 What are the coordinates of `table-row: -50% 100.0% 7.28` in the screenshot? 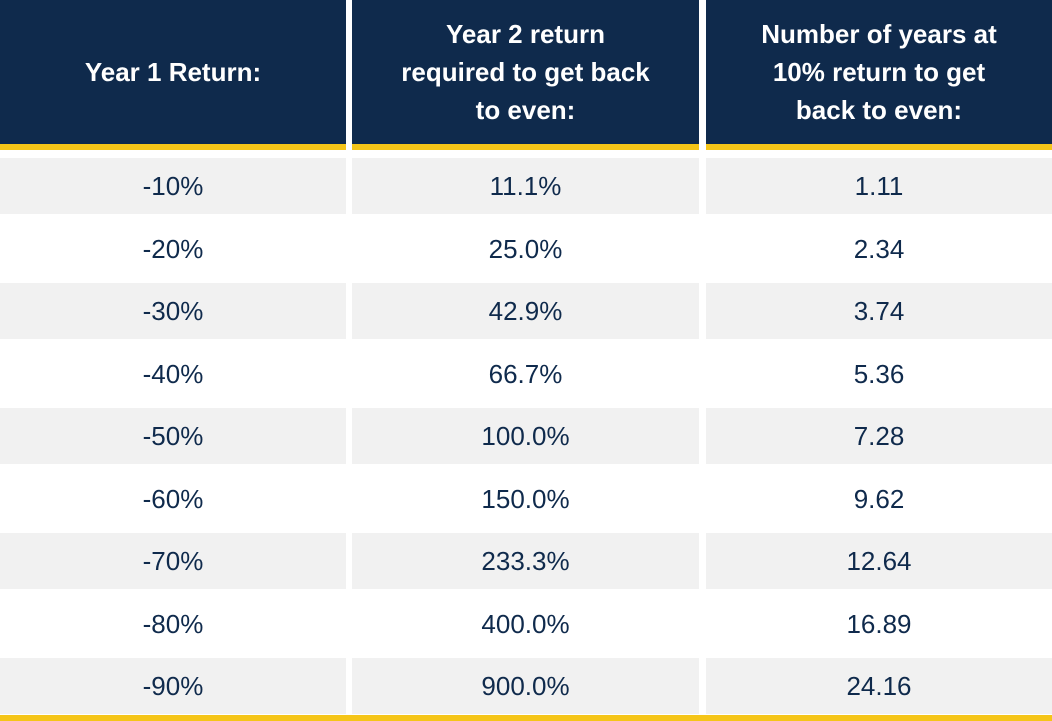 It's located at (526, 439).